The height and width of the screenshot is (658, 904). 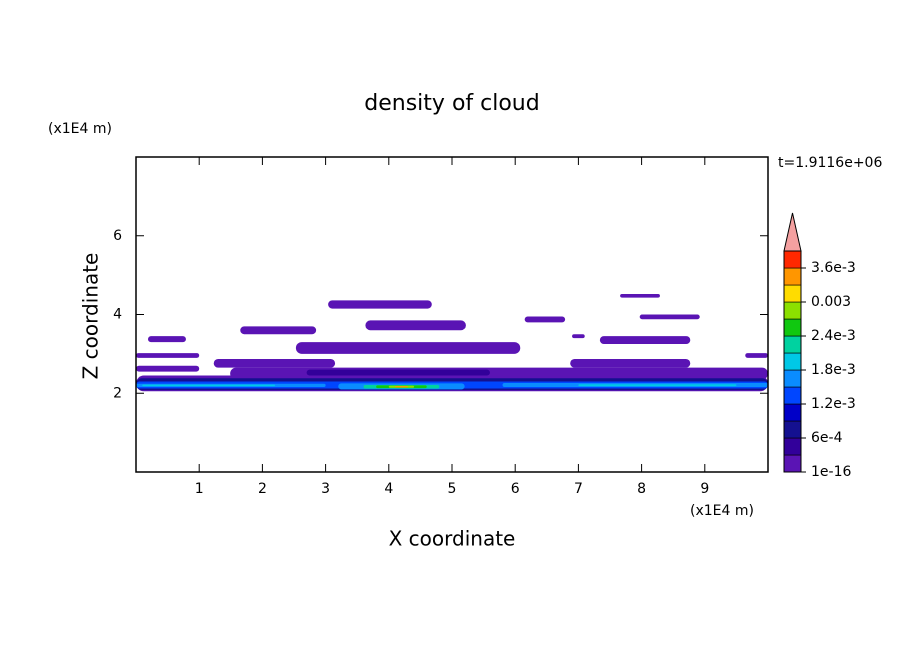 I want to click on colorbar-extend, so click(x=792, y=232).